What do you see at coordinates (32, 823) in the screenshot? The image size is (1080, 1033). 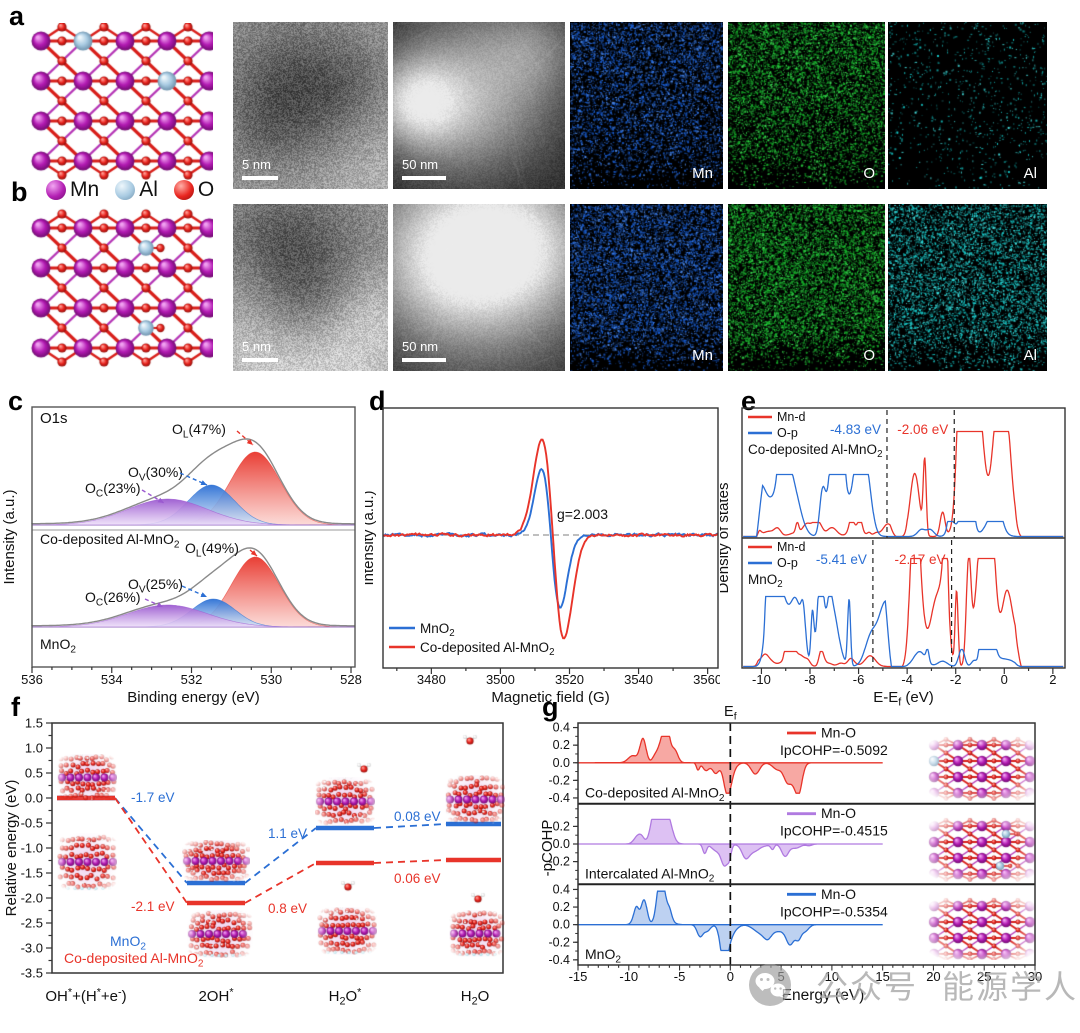 I see `svg-text: -0.5` at bounding box center [32, 823].